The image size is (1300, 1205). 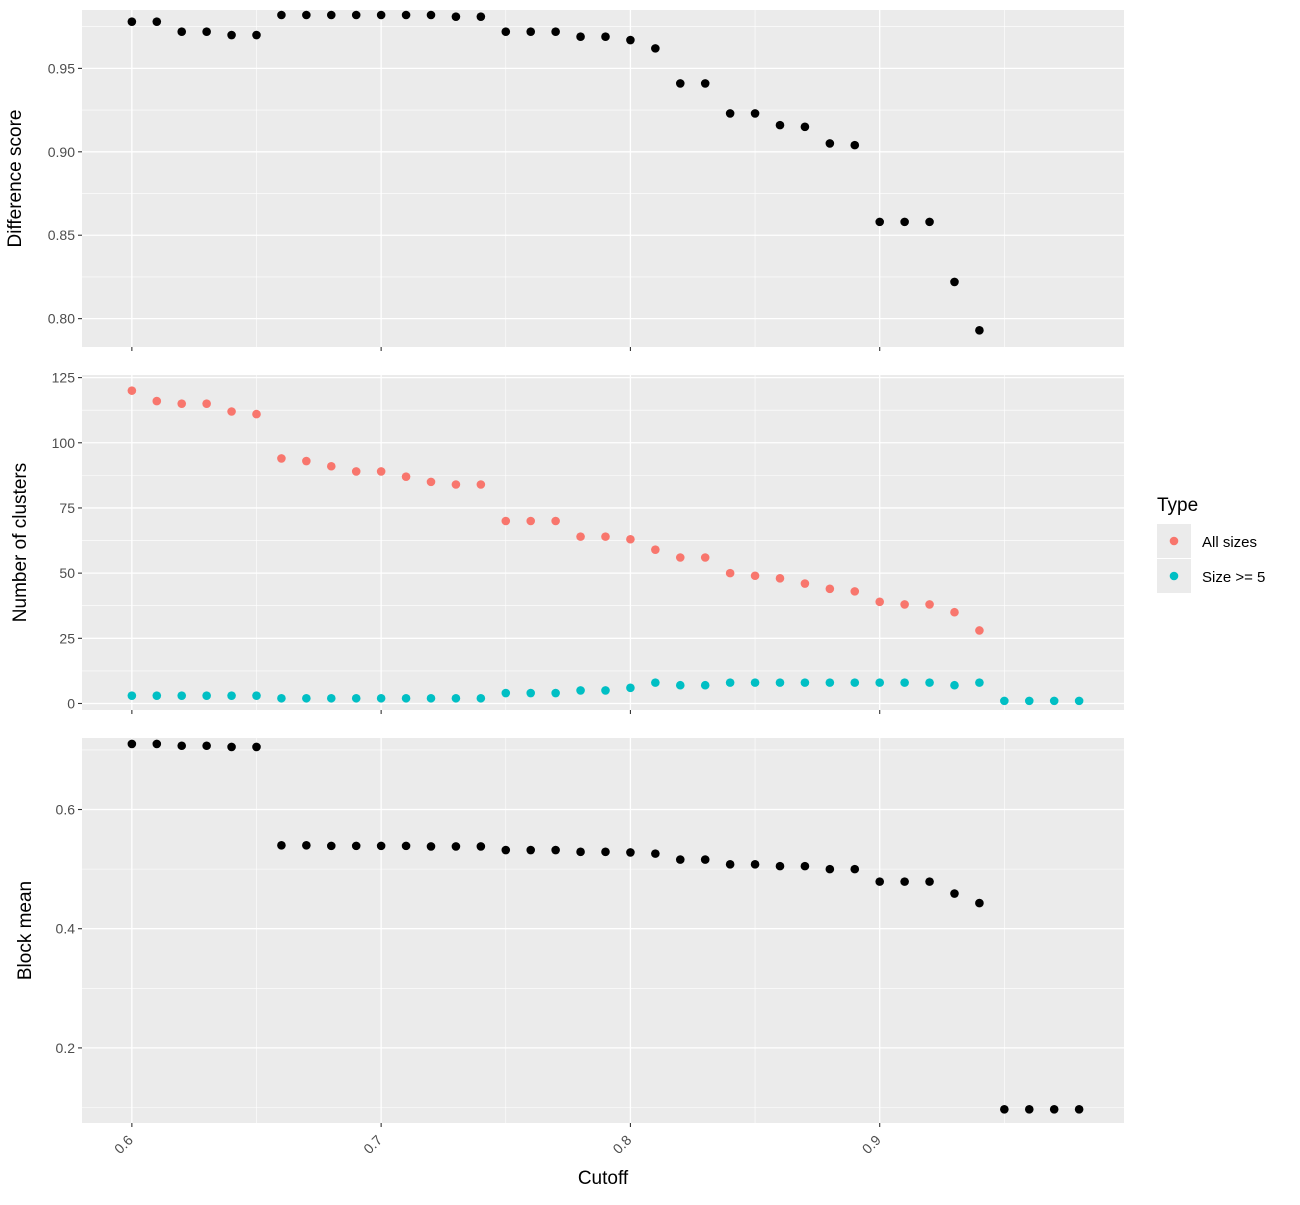 I want to click on y-tick-label: 100, so click(x=64, y=443).